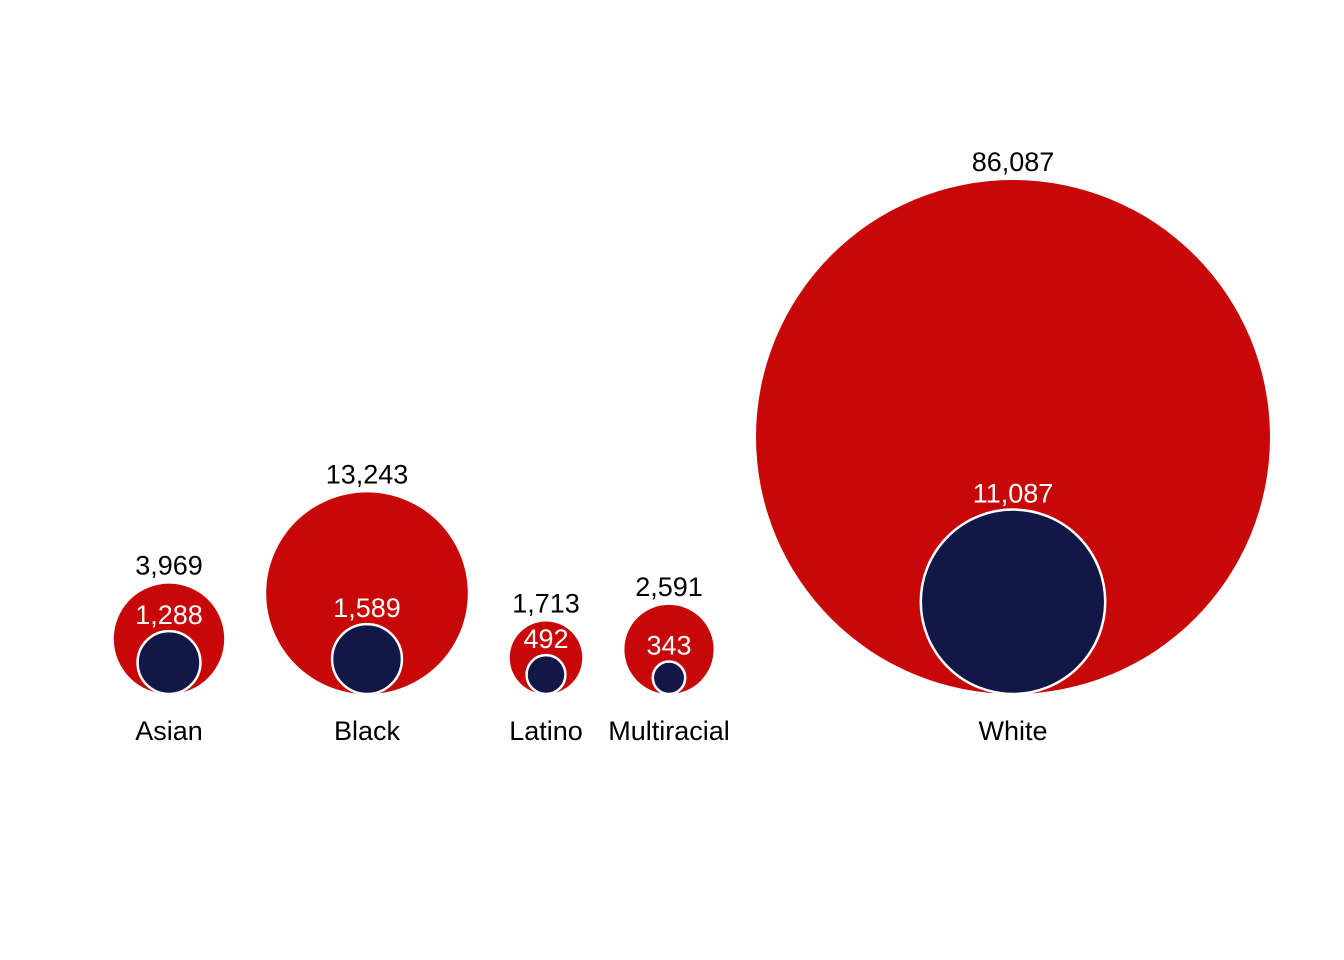 The image size is (1344, 960). What do you see at coordinates (546, 731) in the screenshot?
I see `category-label-latino: Latino` at bounding box center [546, 731].